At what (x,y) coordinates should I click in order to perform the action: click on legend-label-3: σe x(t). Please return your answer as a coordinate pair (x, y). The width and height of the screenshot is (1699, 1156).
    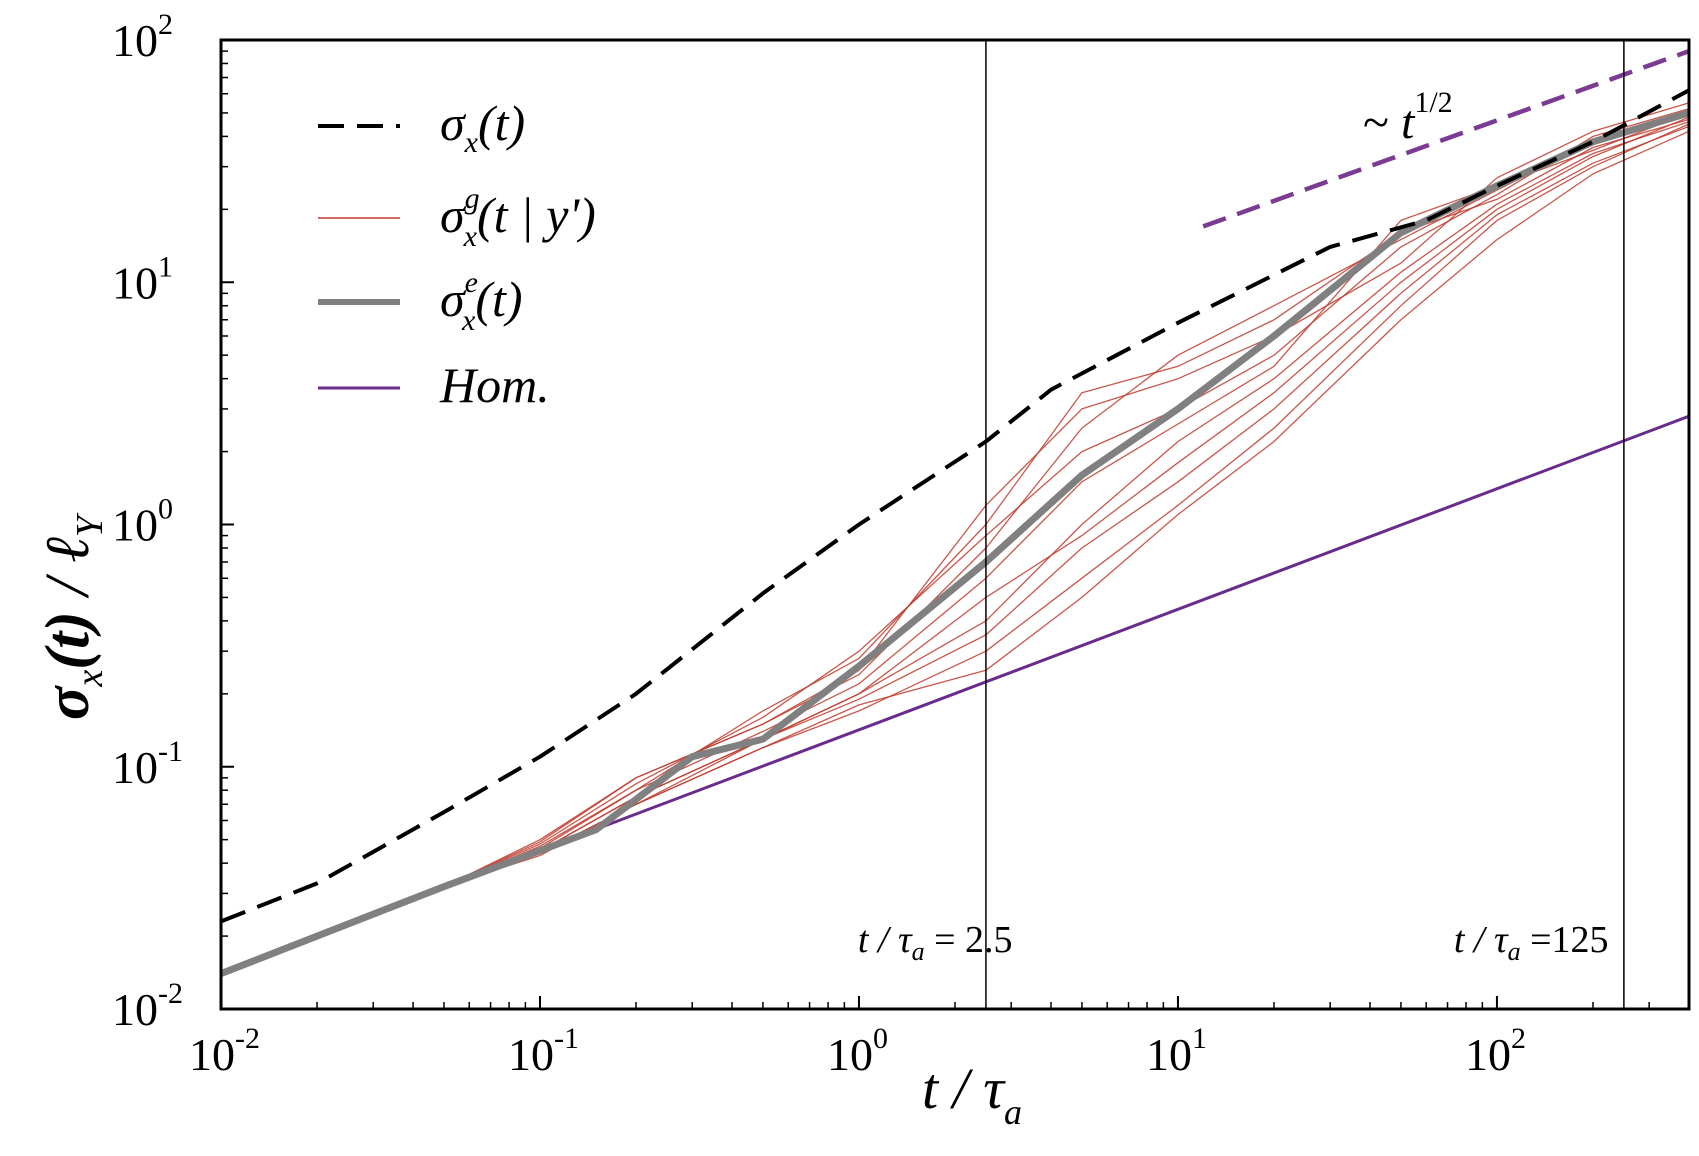
    Looking at the image, I should click on (481, 301).